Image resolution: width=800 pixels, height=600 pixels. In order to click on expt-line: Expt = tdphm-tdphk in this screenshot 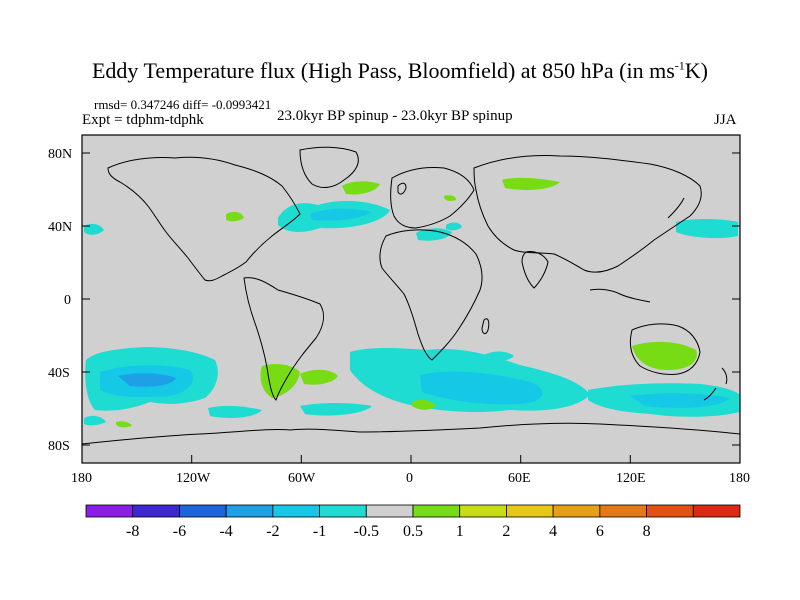, I will do `click(143, 120)`.